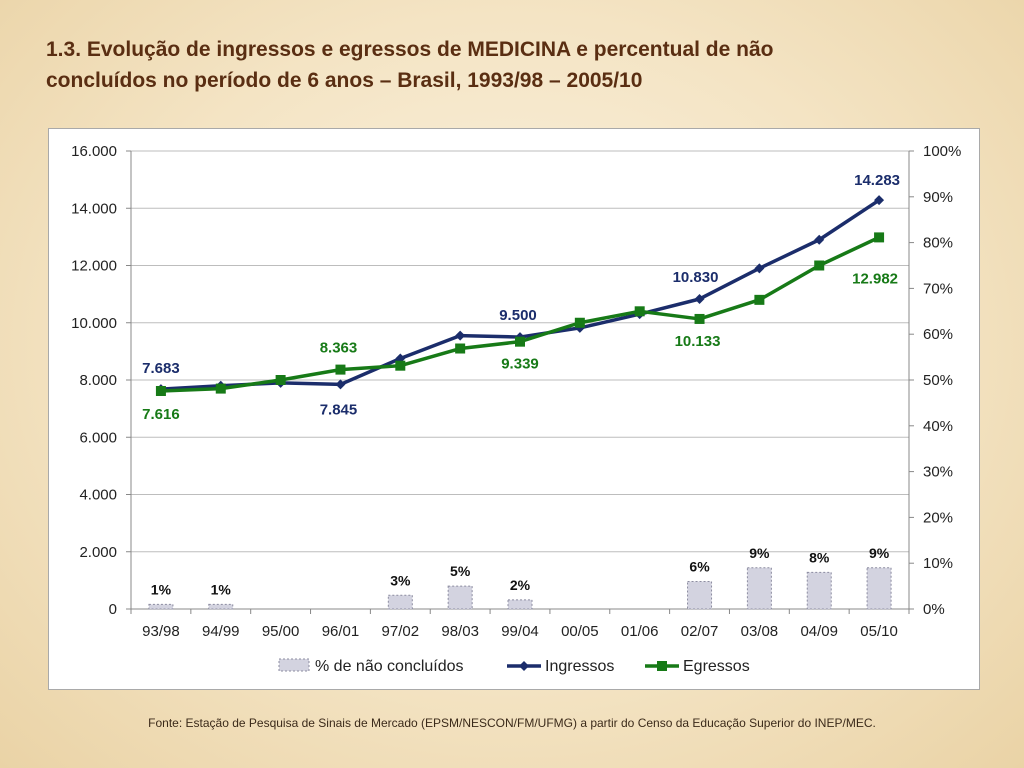 The height and width of the screenshot is (768, 1024). Describe the element at coordinates (662, 666) in the screenshot. I see `legend-marker-egressos` at that location.